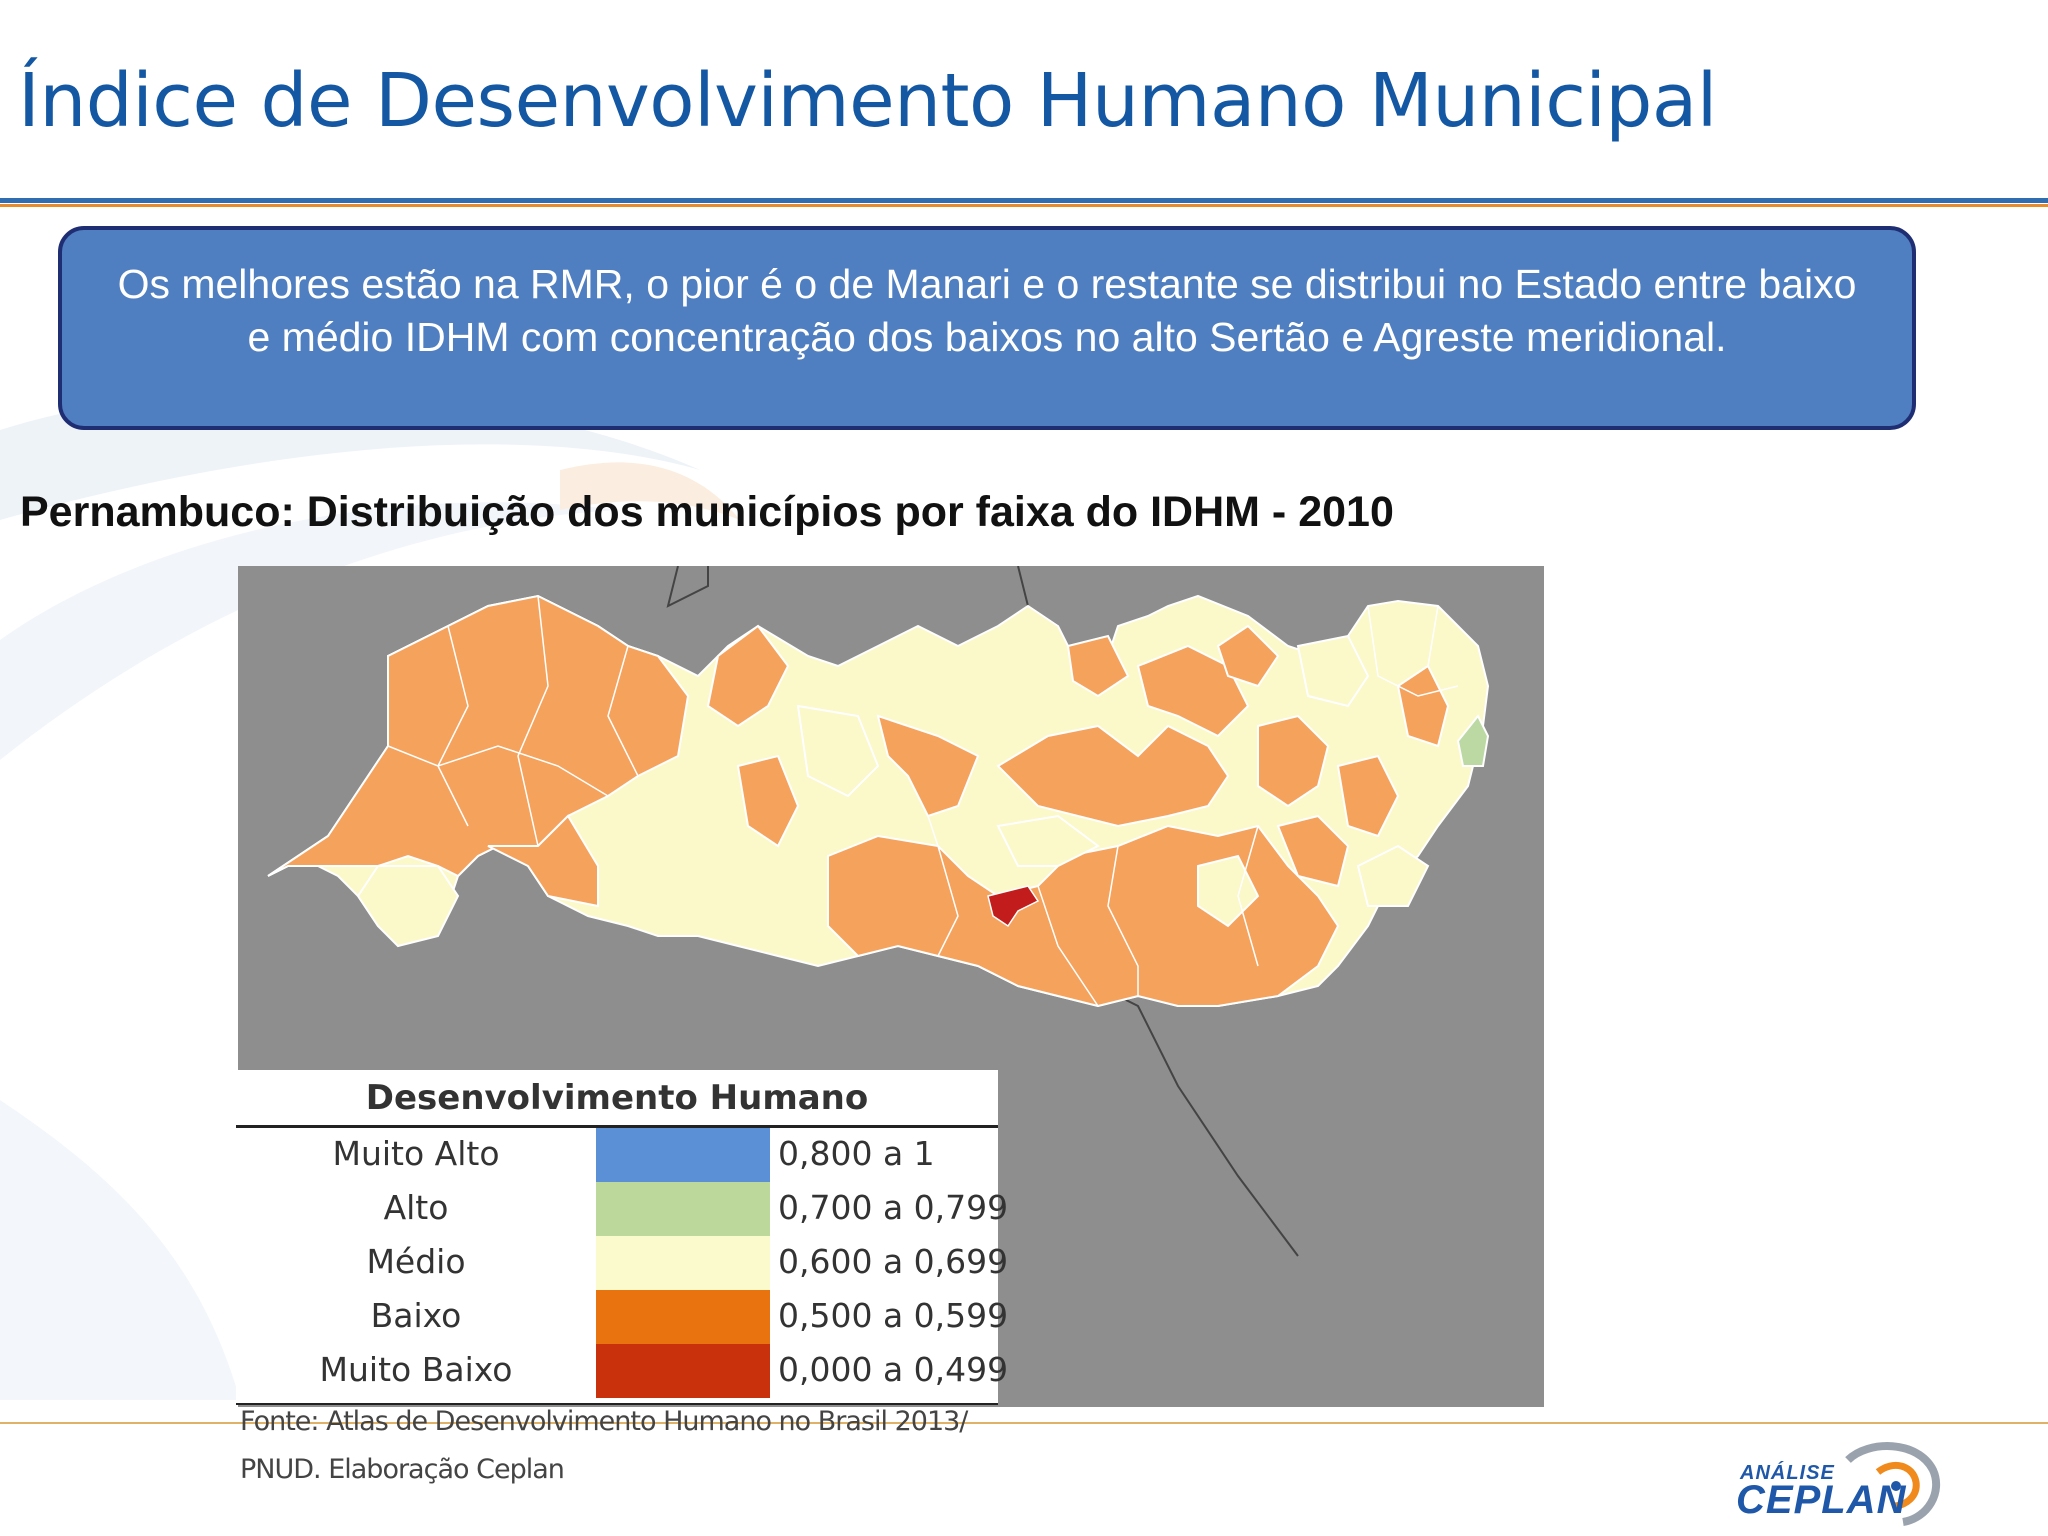 The width and height of the screenshot is (2048, 1536). What do you see at coordinates (893, 1261) in the screenshot?
I see `legend-range: 0,600 a 0,699` at bounding box center [893, 1261].